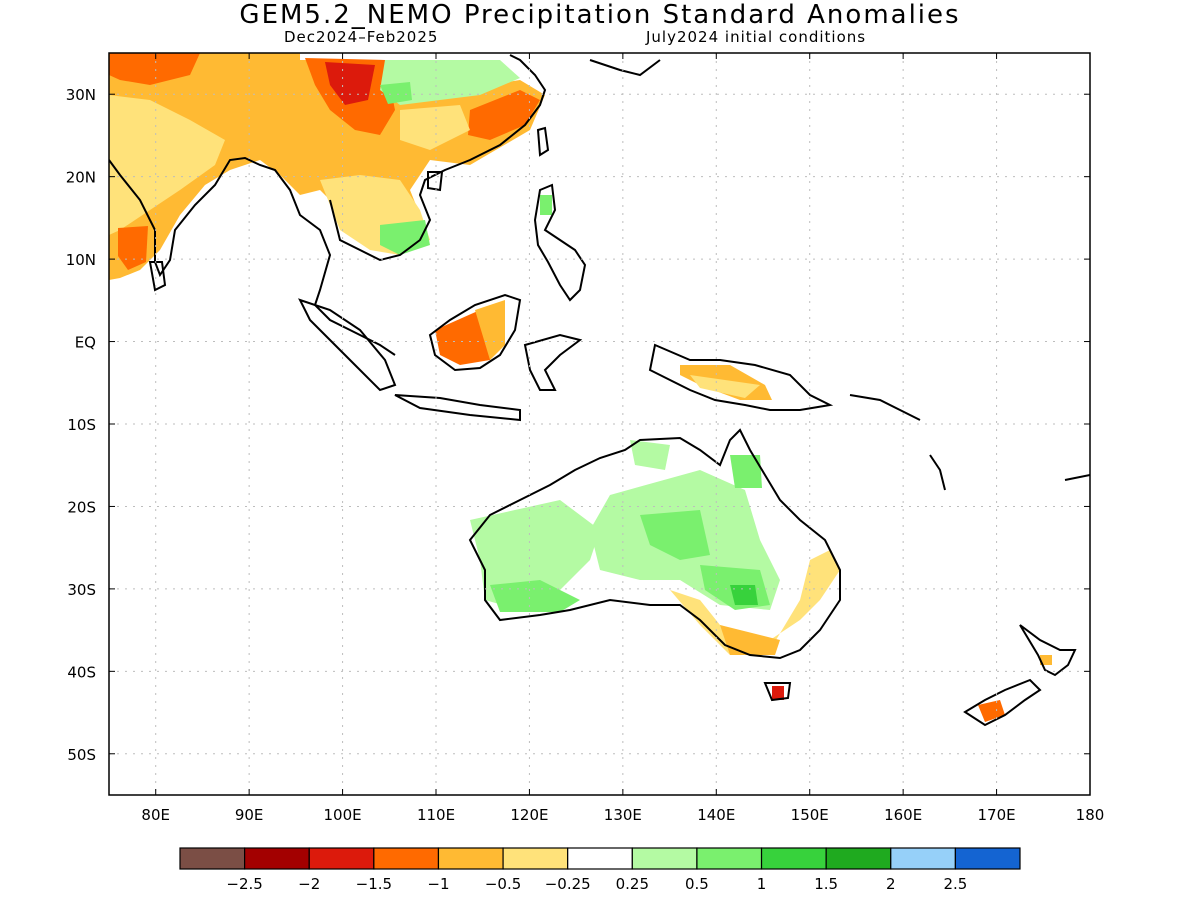 This screenshot has height=900, width=1200. What do you see at coordinates (650, 455) in the screenshot?
I see `anomaly-wet-australia-top` at bounding box center [650, 455].